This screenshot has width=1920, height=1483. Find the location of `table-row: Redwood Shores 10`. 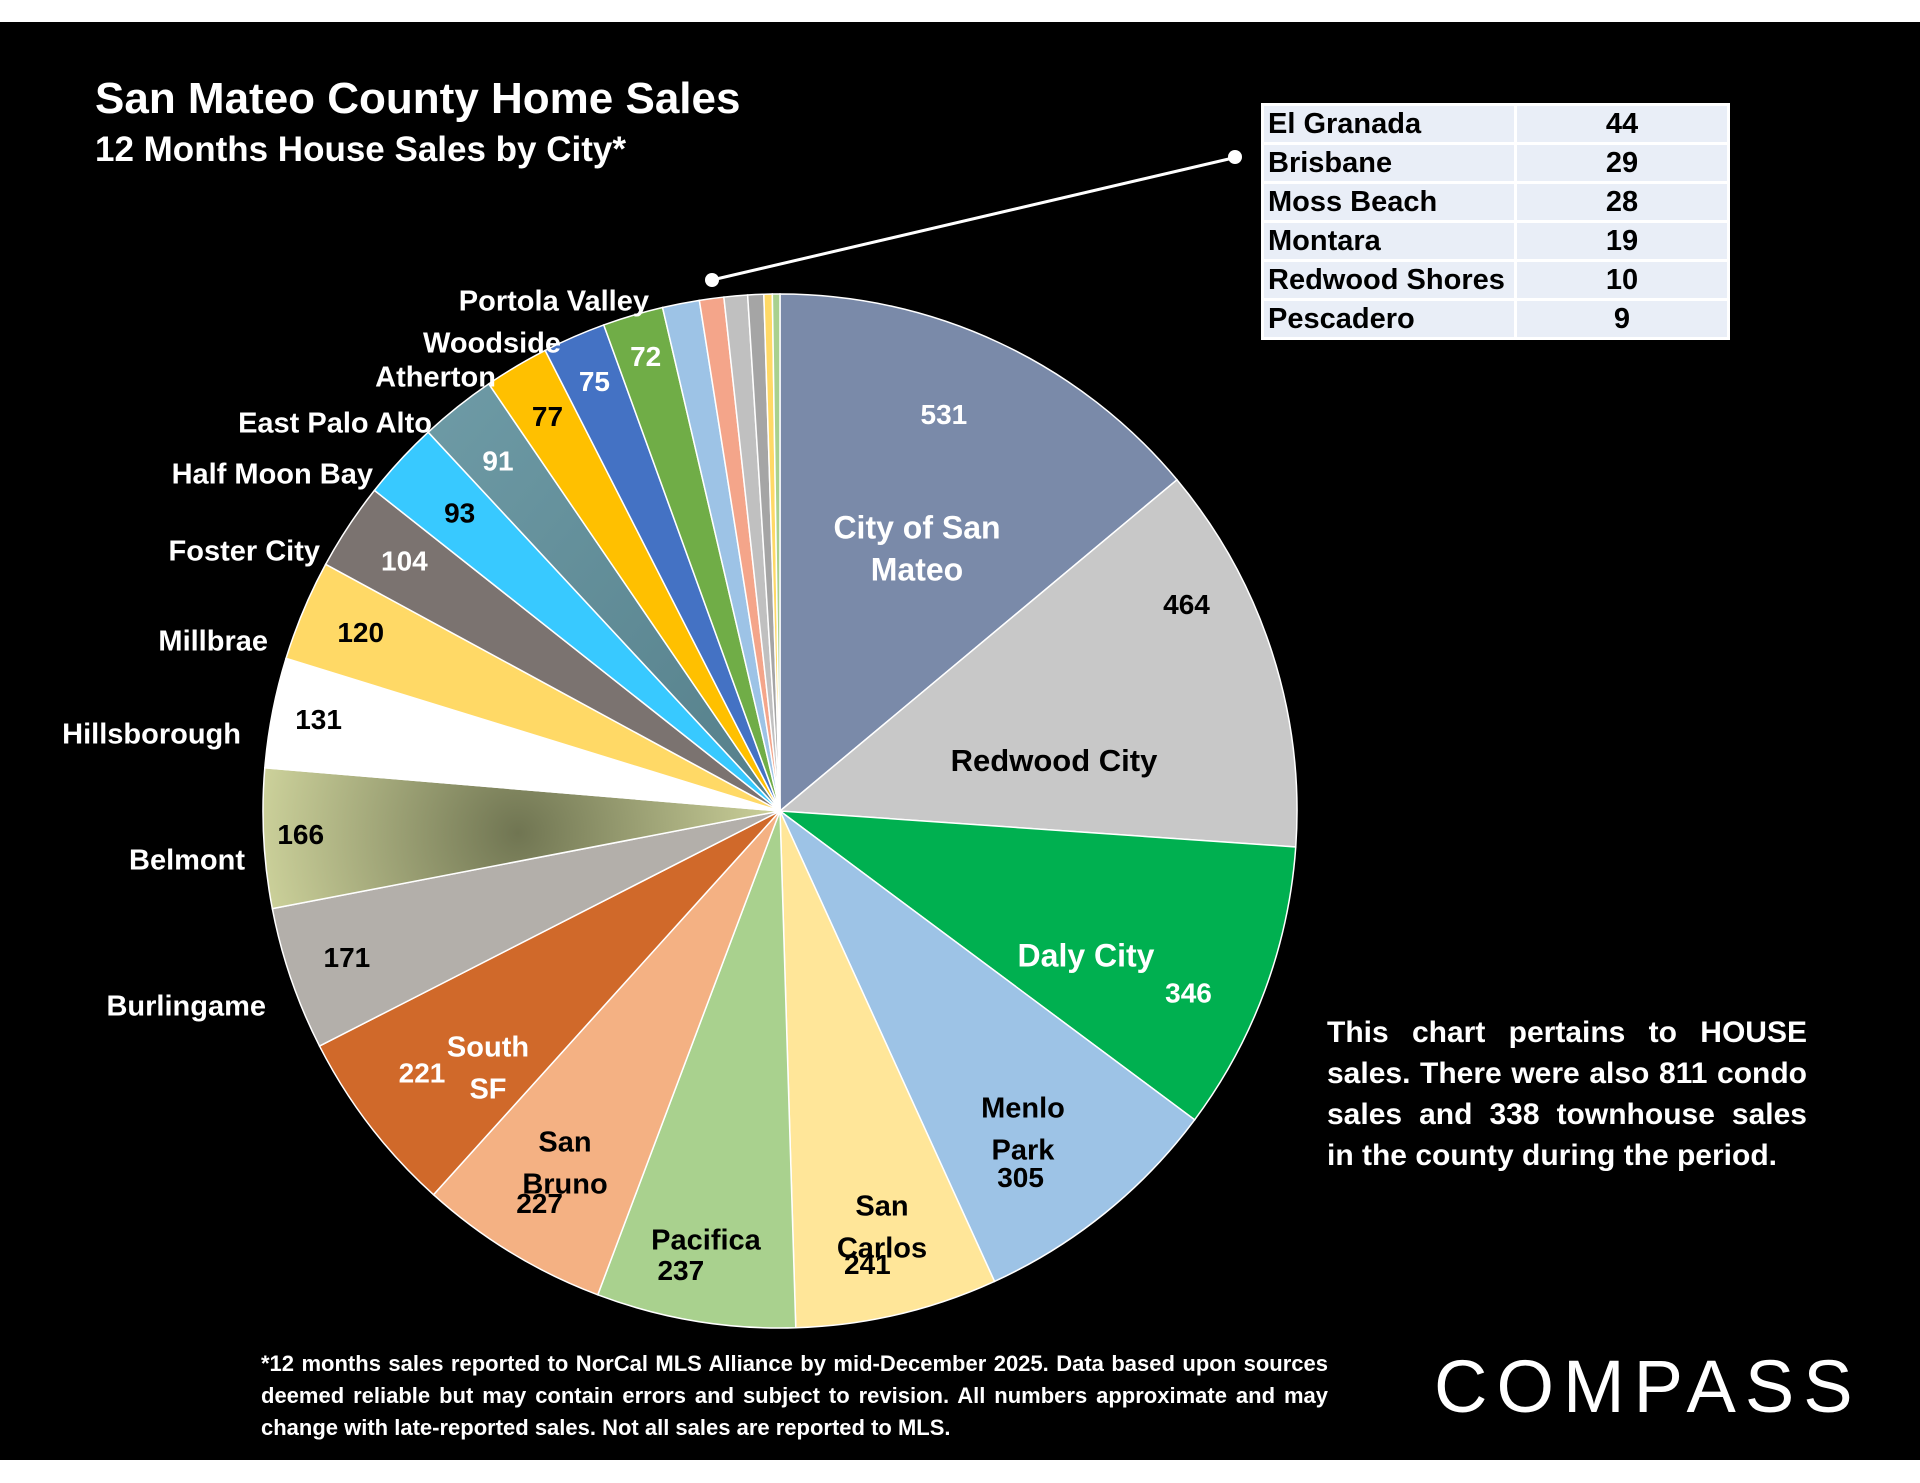

table-row: Redwood Shores 10 is located at coordinates (1495, 280).